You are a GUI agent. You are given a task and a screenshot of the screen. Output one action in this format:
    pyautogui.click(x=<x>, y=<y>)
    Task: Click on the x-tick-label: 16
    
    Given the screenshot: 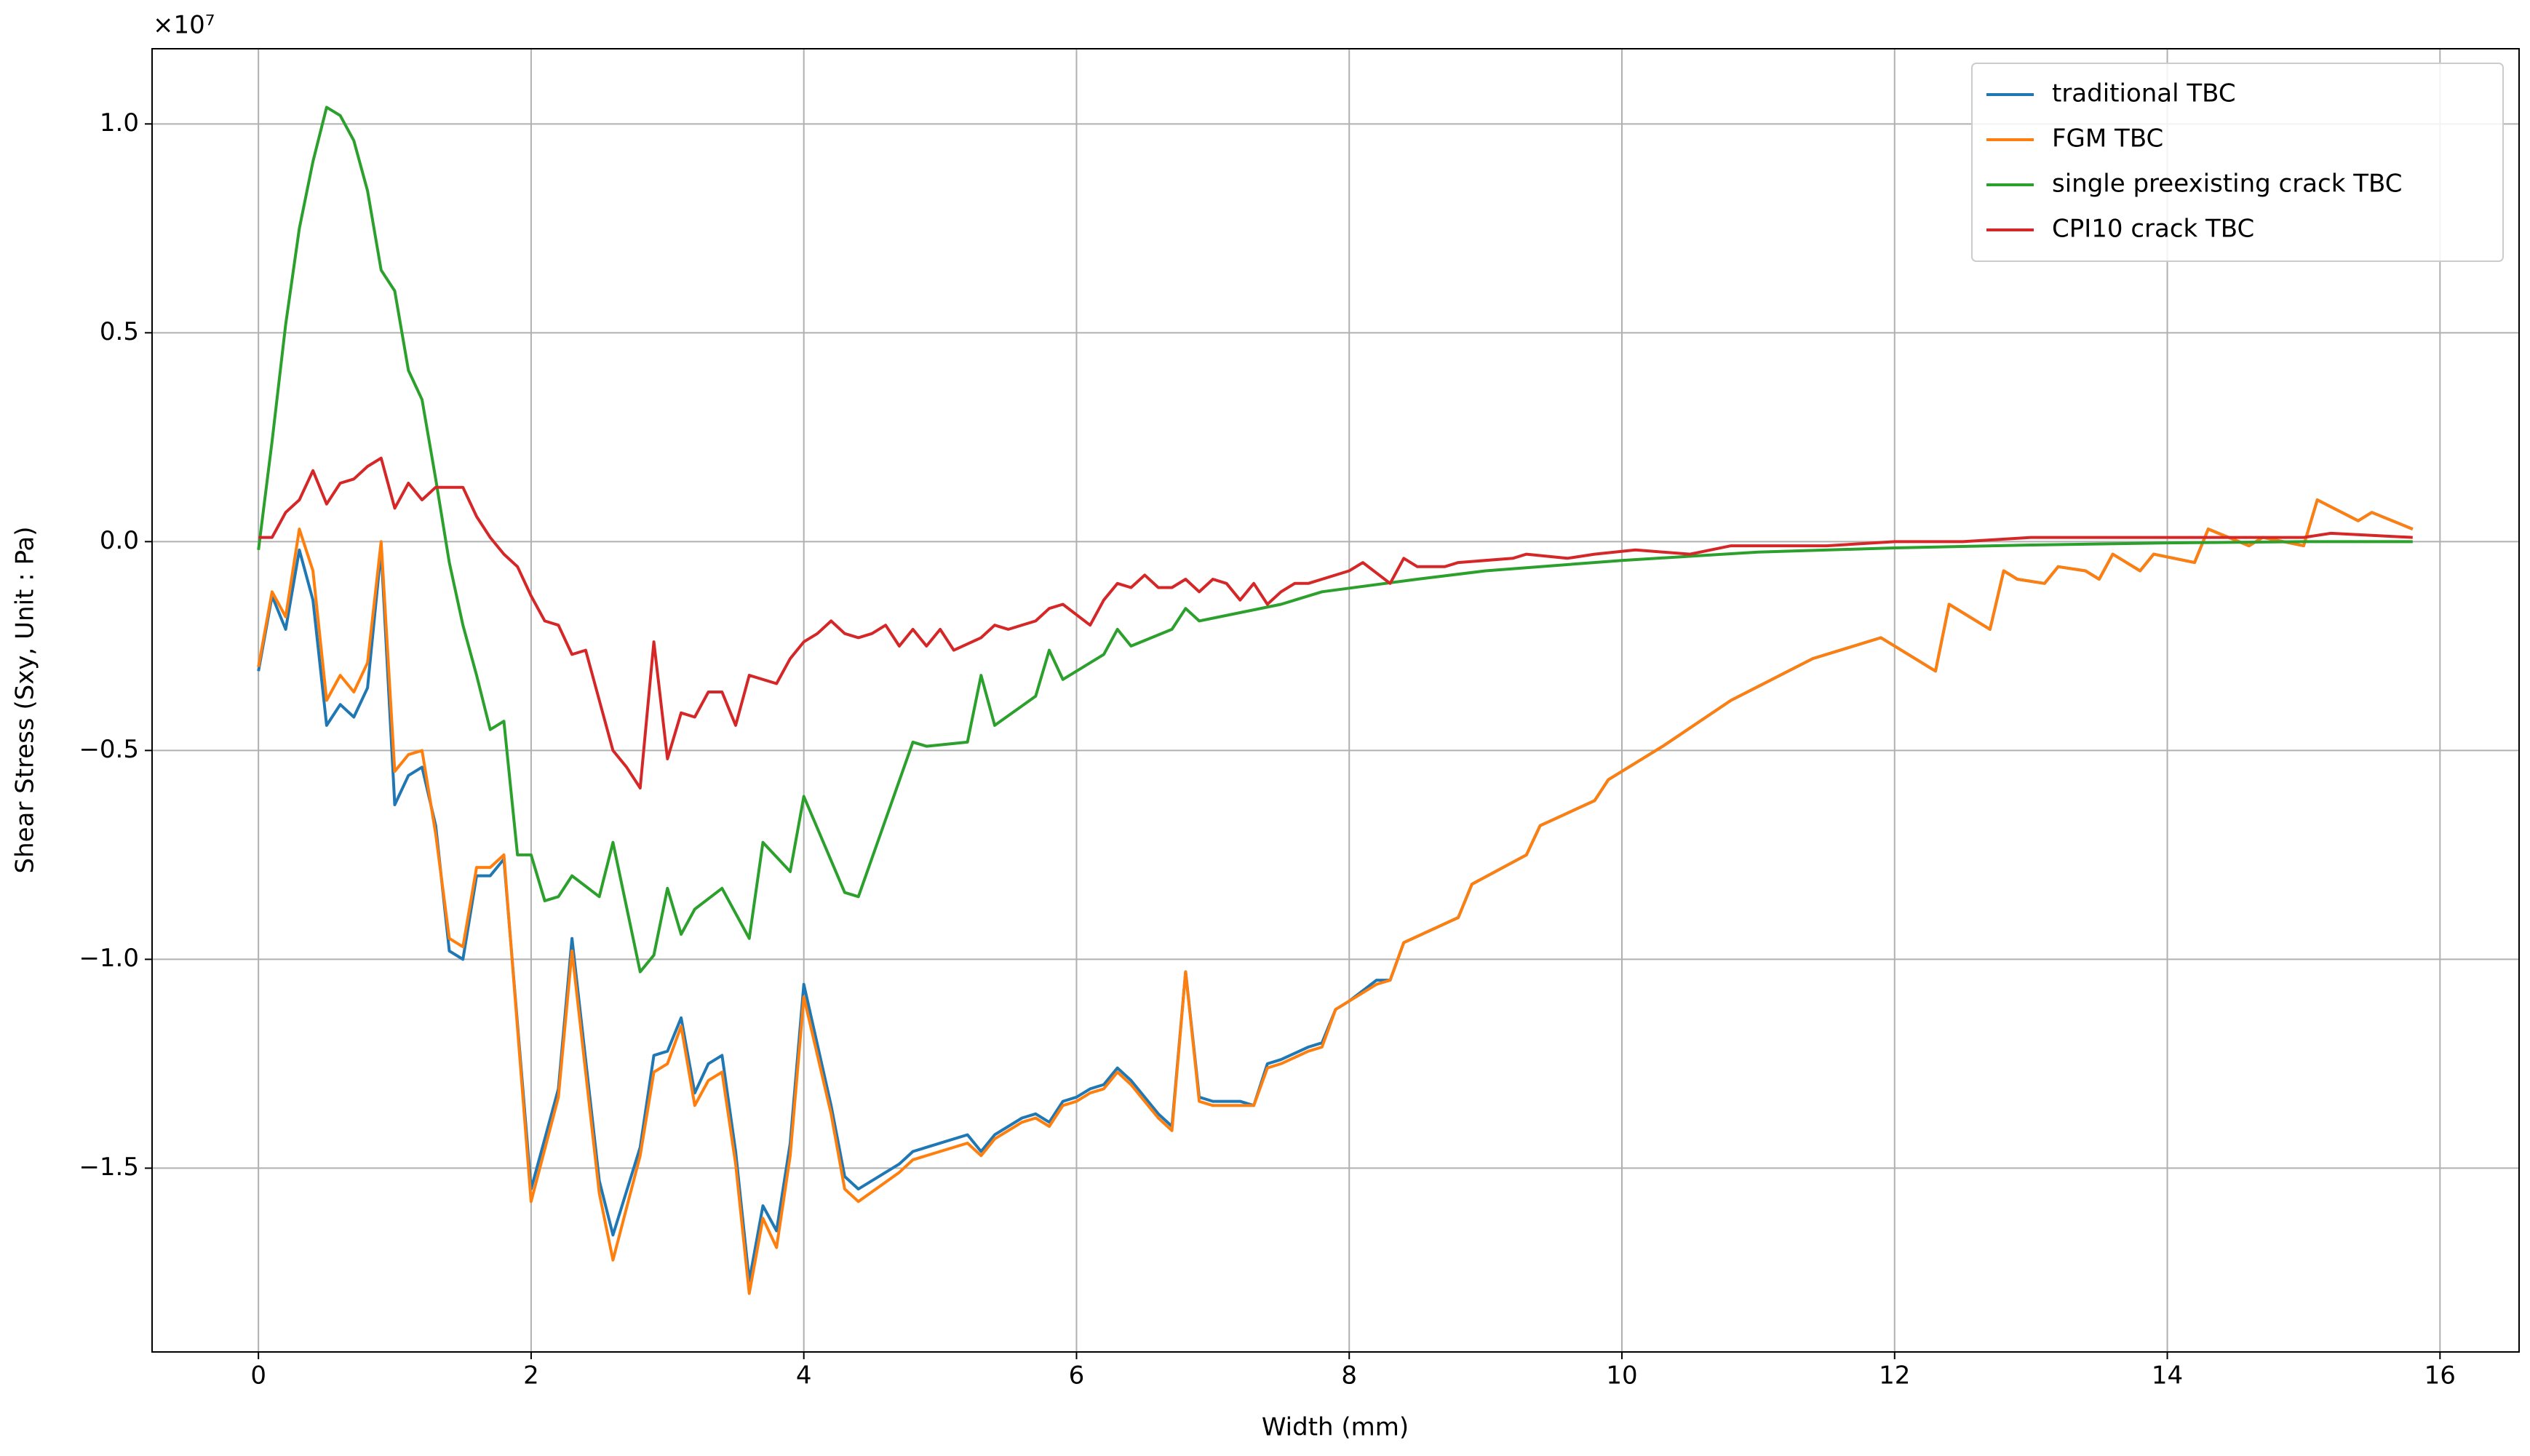 What is the action you would take?
    pyautogui.click(x=2440, y=1376)
    